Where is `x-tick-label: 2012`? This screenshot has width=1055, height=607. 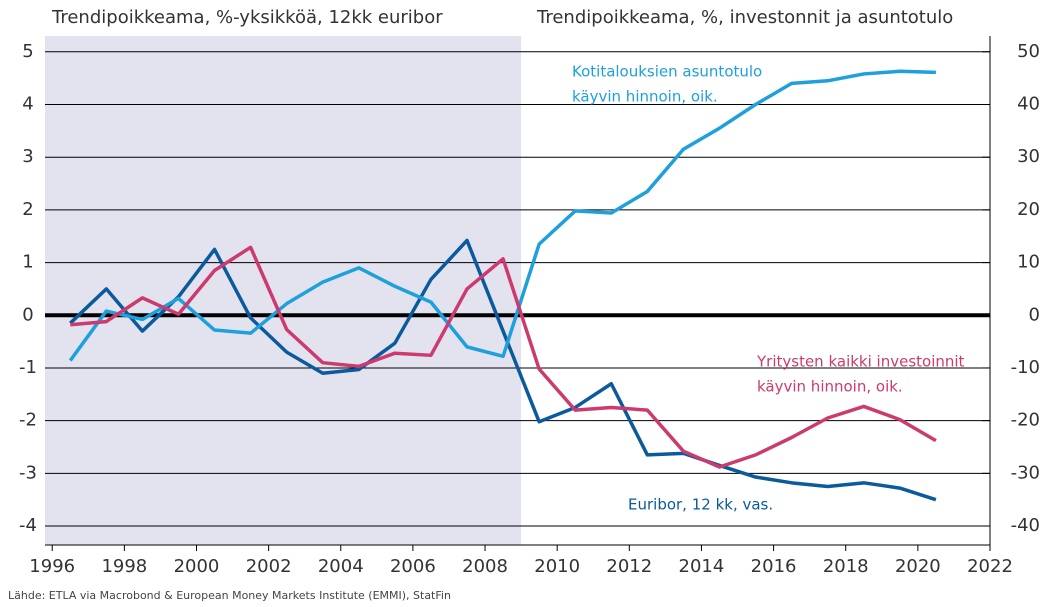 x-tick-label: 2012 is located at coordinates (629, 566).